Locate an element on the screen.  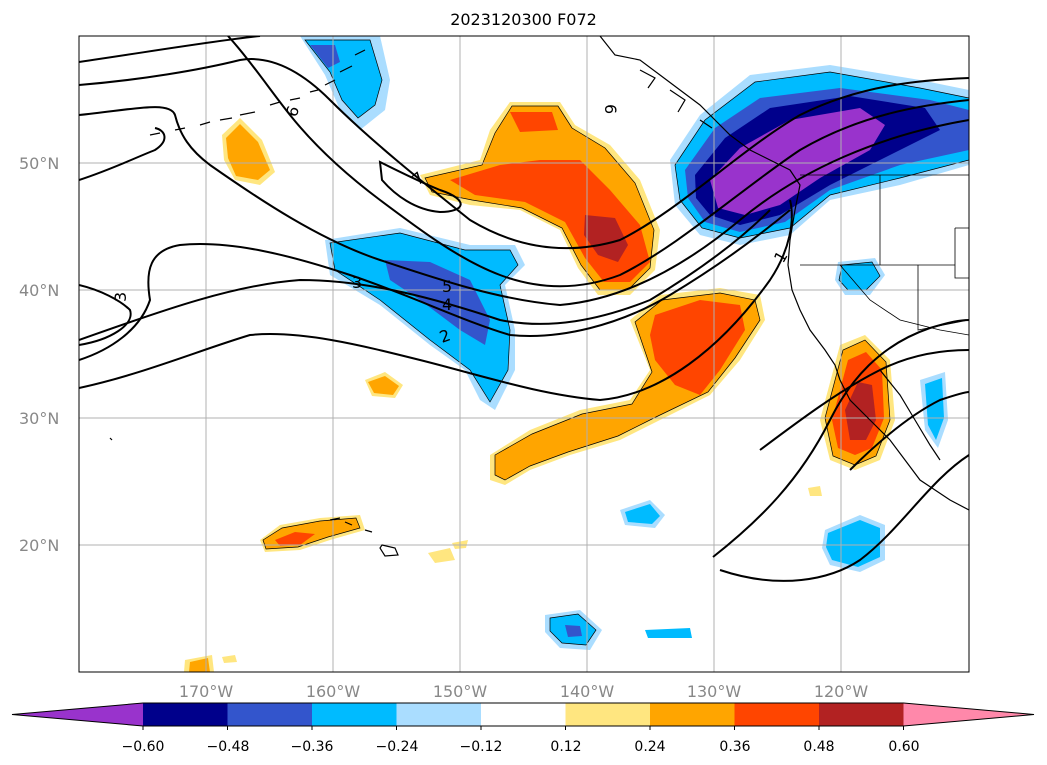
colorbar-tick-label: −0.24 is located at coordinates (397, 747).